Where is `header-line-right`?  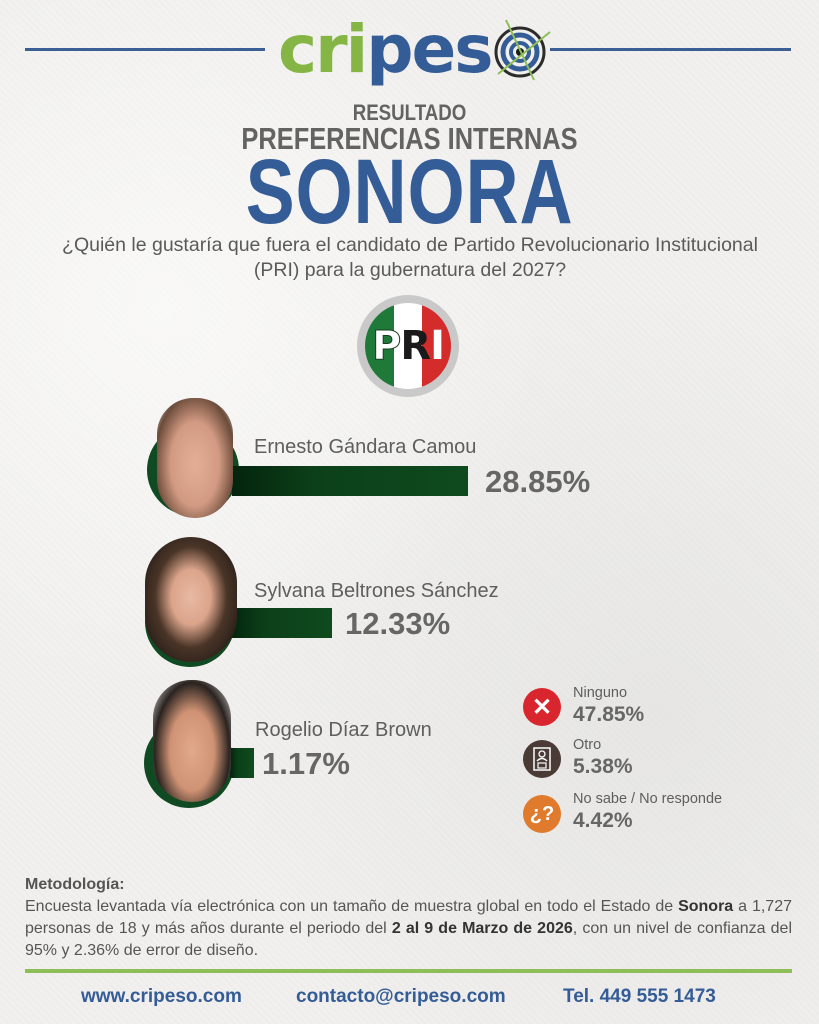 header-line-right is located at coordinates (670, 49).